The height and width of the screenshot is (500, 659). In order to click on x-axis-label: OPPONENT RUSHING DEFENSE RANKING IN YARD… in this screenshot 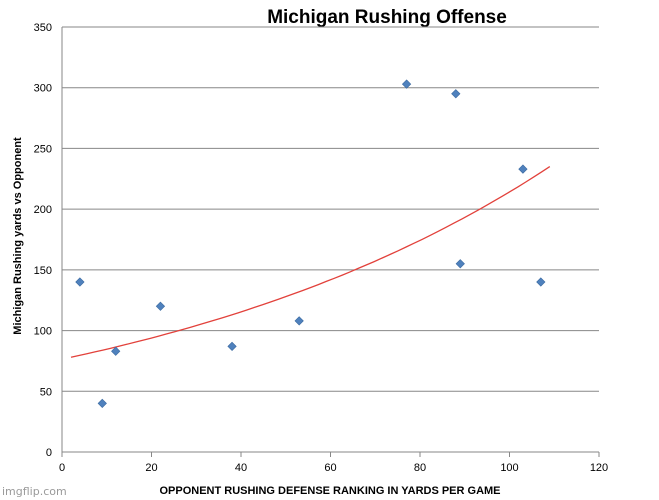, I will do `click(329, 491)`.